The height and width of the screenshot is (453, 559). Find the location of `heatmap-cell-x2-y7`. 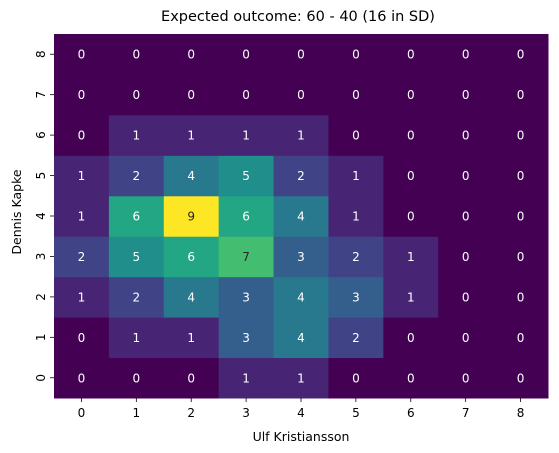

heatmap-cell-x2-y7 is located at coordinates (191, 95).